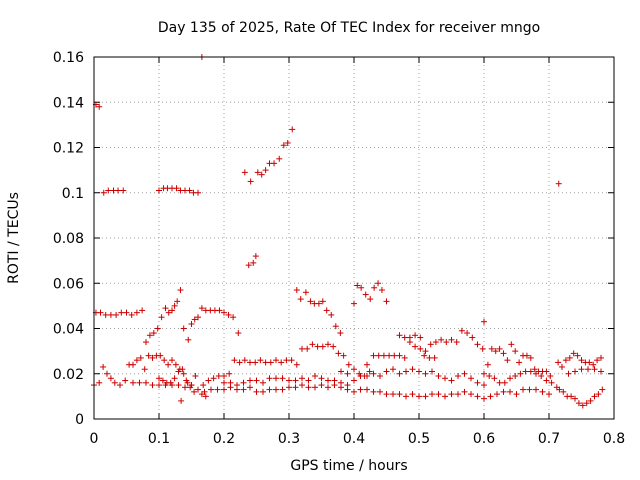 The width and height of the screenshot is (640, 480). Describe the element at coordinates (14, 238) in the screenshot. I see `y-axis-label: ROTI / TECUs` at that location.